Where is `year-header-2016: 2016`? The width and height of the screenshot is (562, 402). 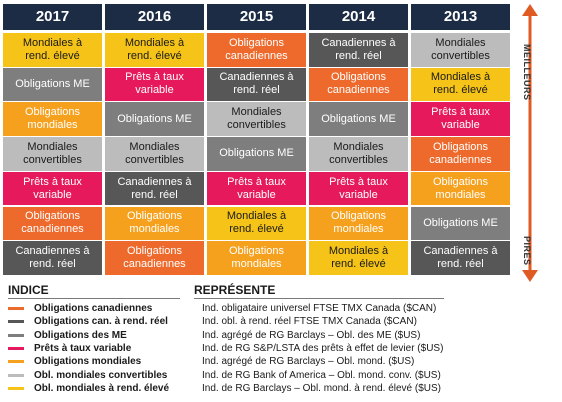 year-header-2016: 2016 is located at coordinates (154, 17).